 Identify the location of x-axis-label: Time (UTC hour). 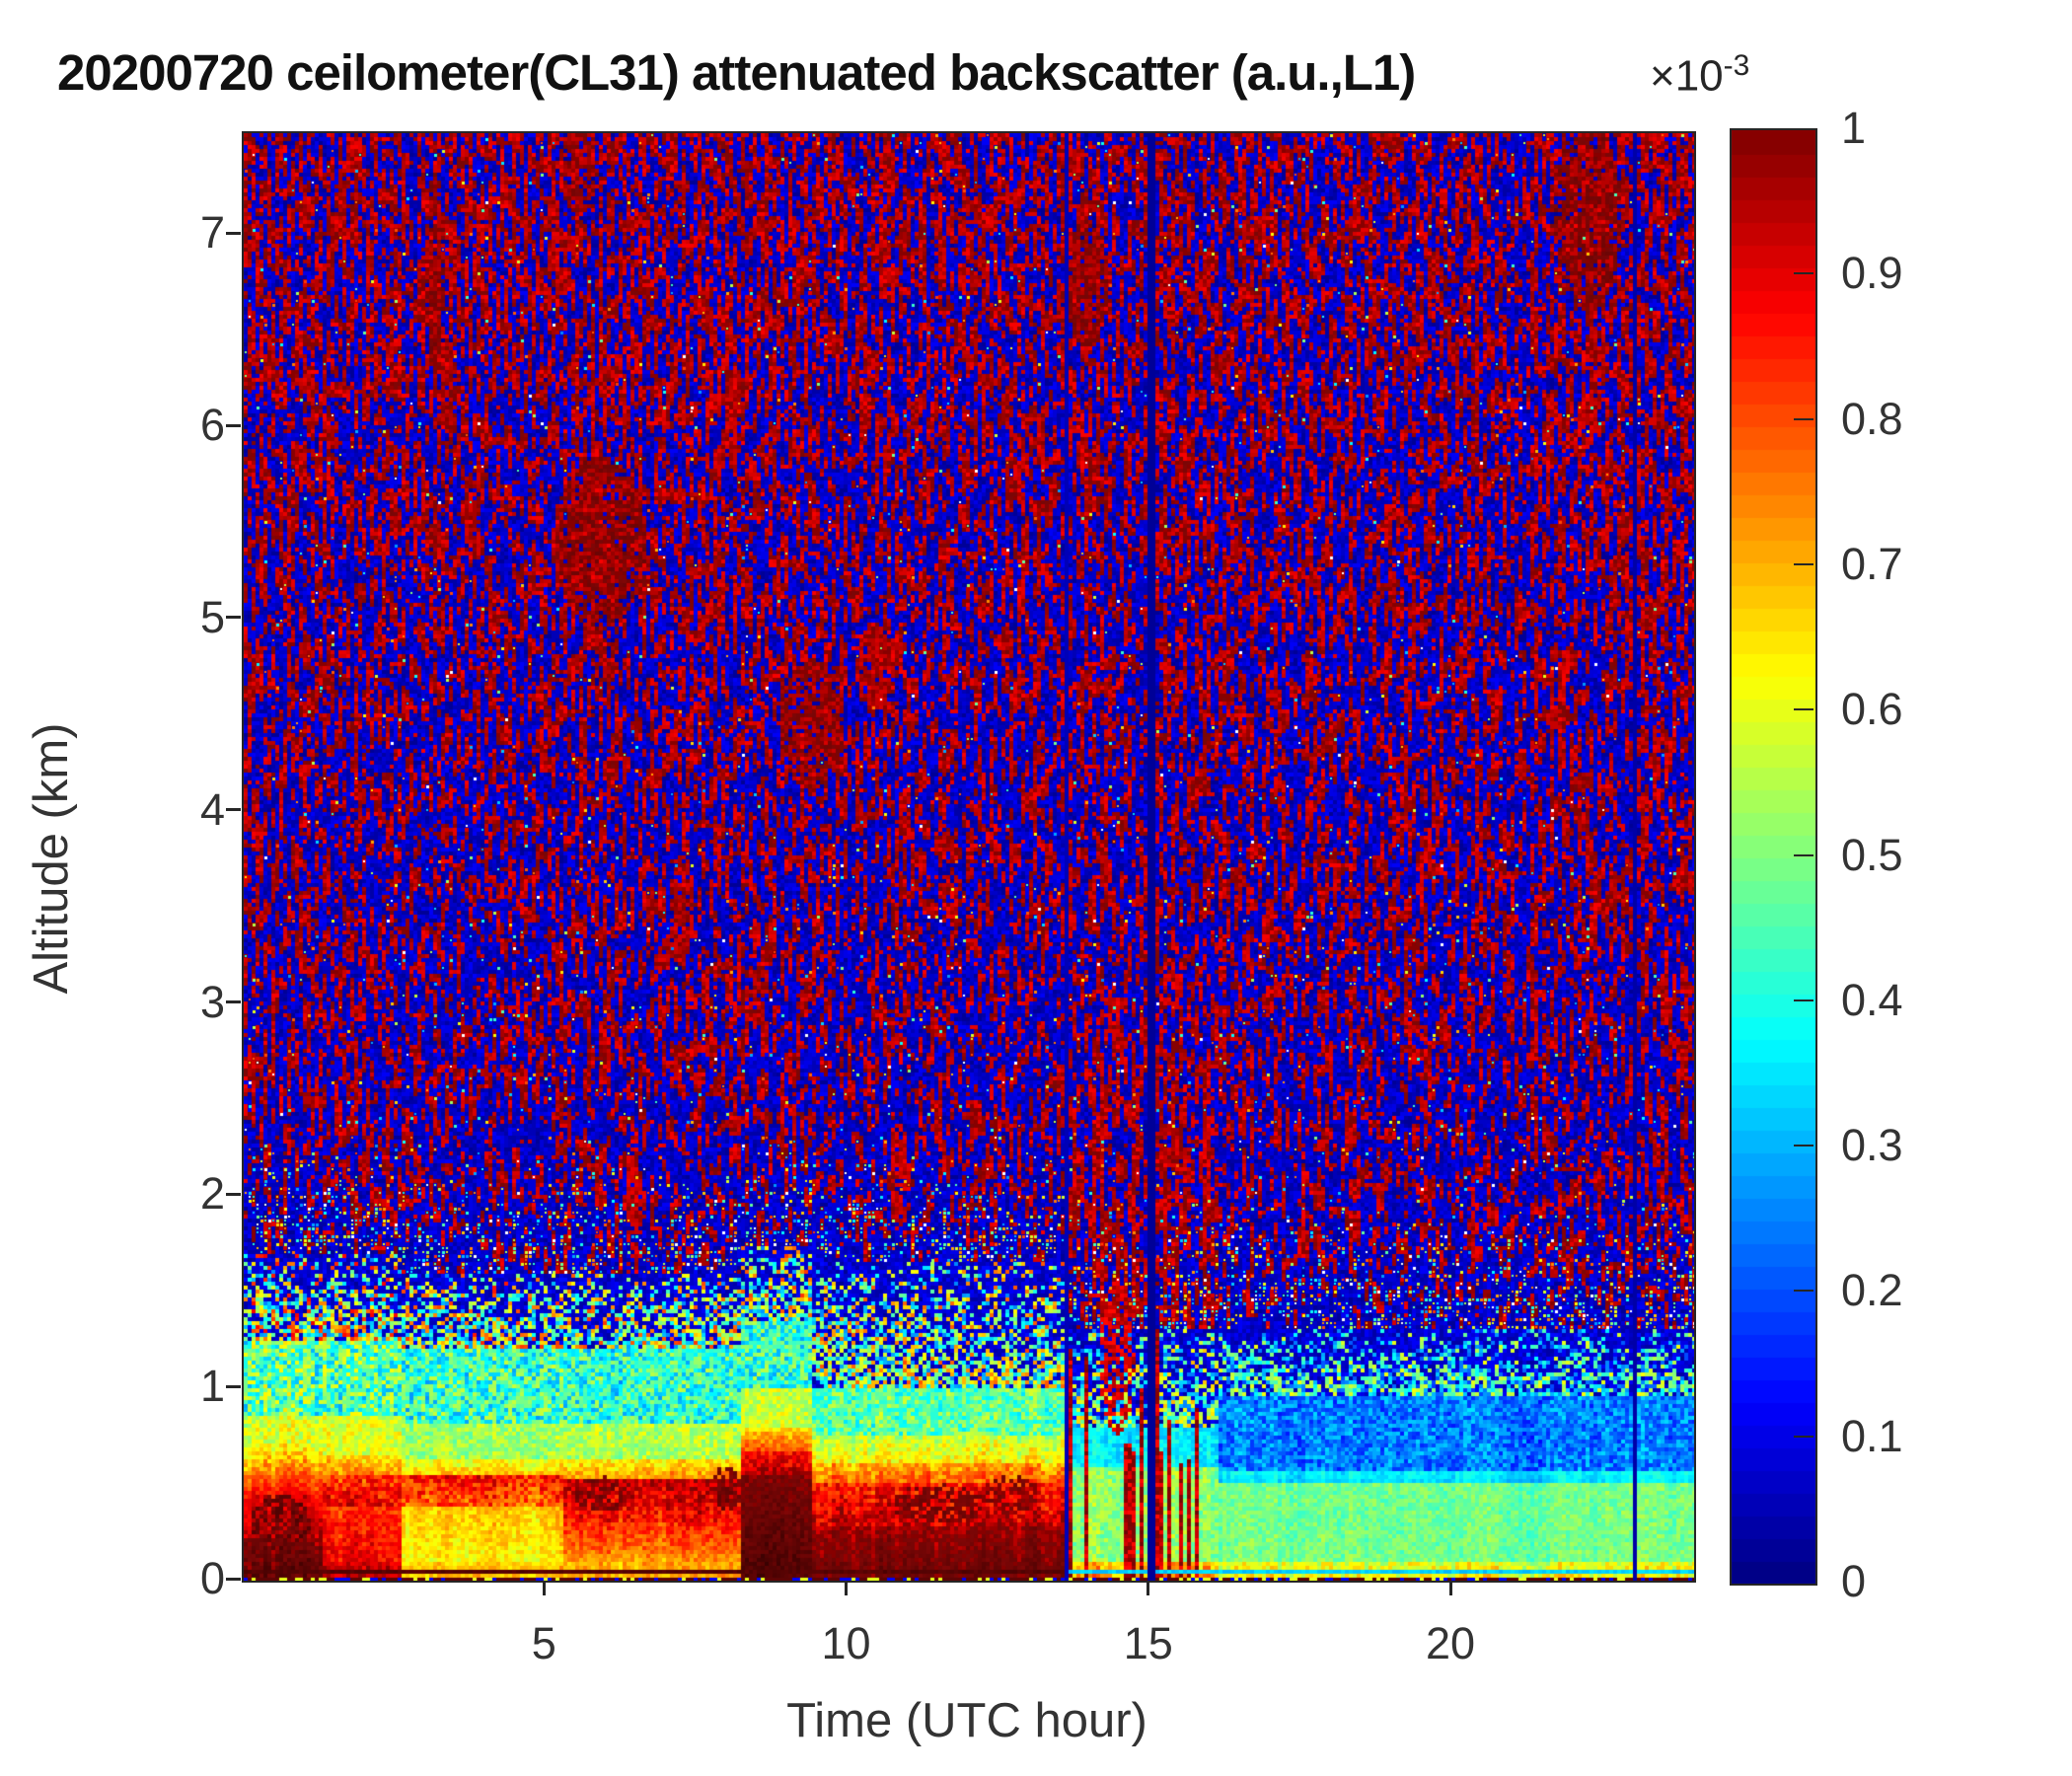
(966, 1721).